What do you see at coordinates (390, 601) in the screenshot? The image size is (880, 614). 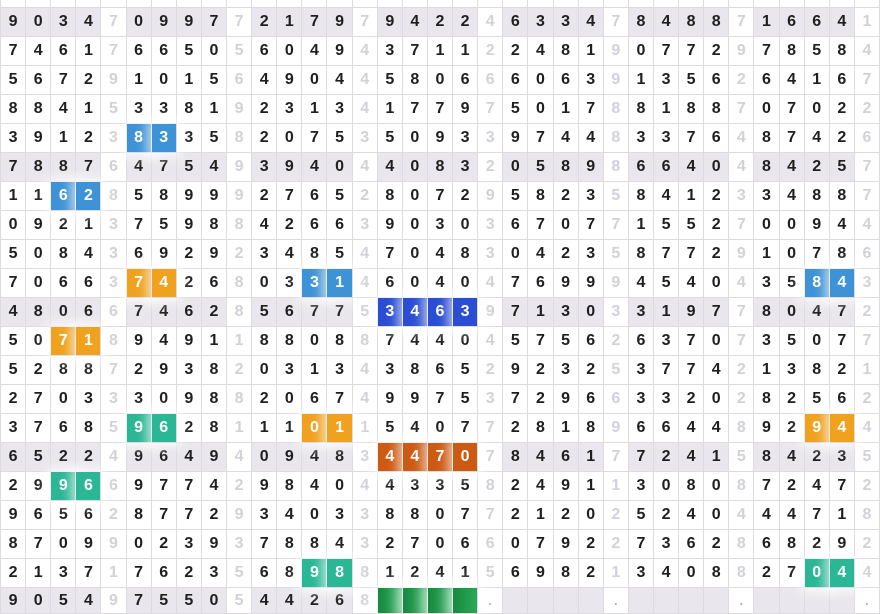 I see `selection-cell` at bounding box center [390, 601].